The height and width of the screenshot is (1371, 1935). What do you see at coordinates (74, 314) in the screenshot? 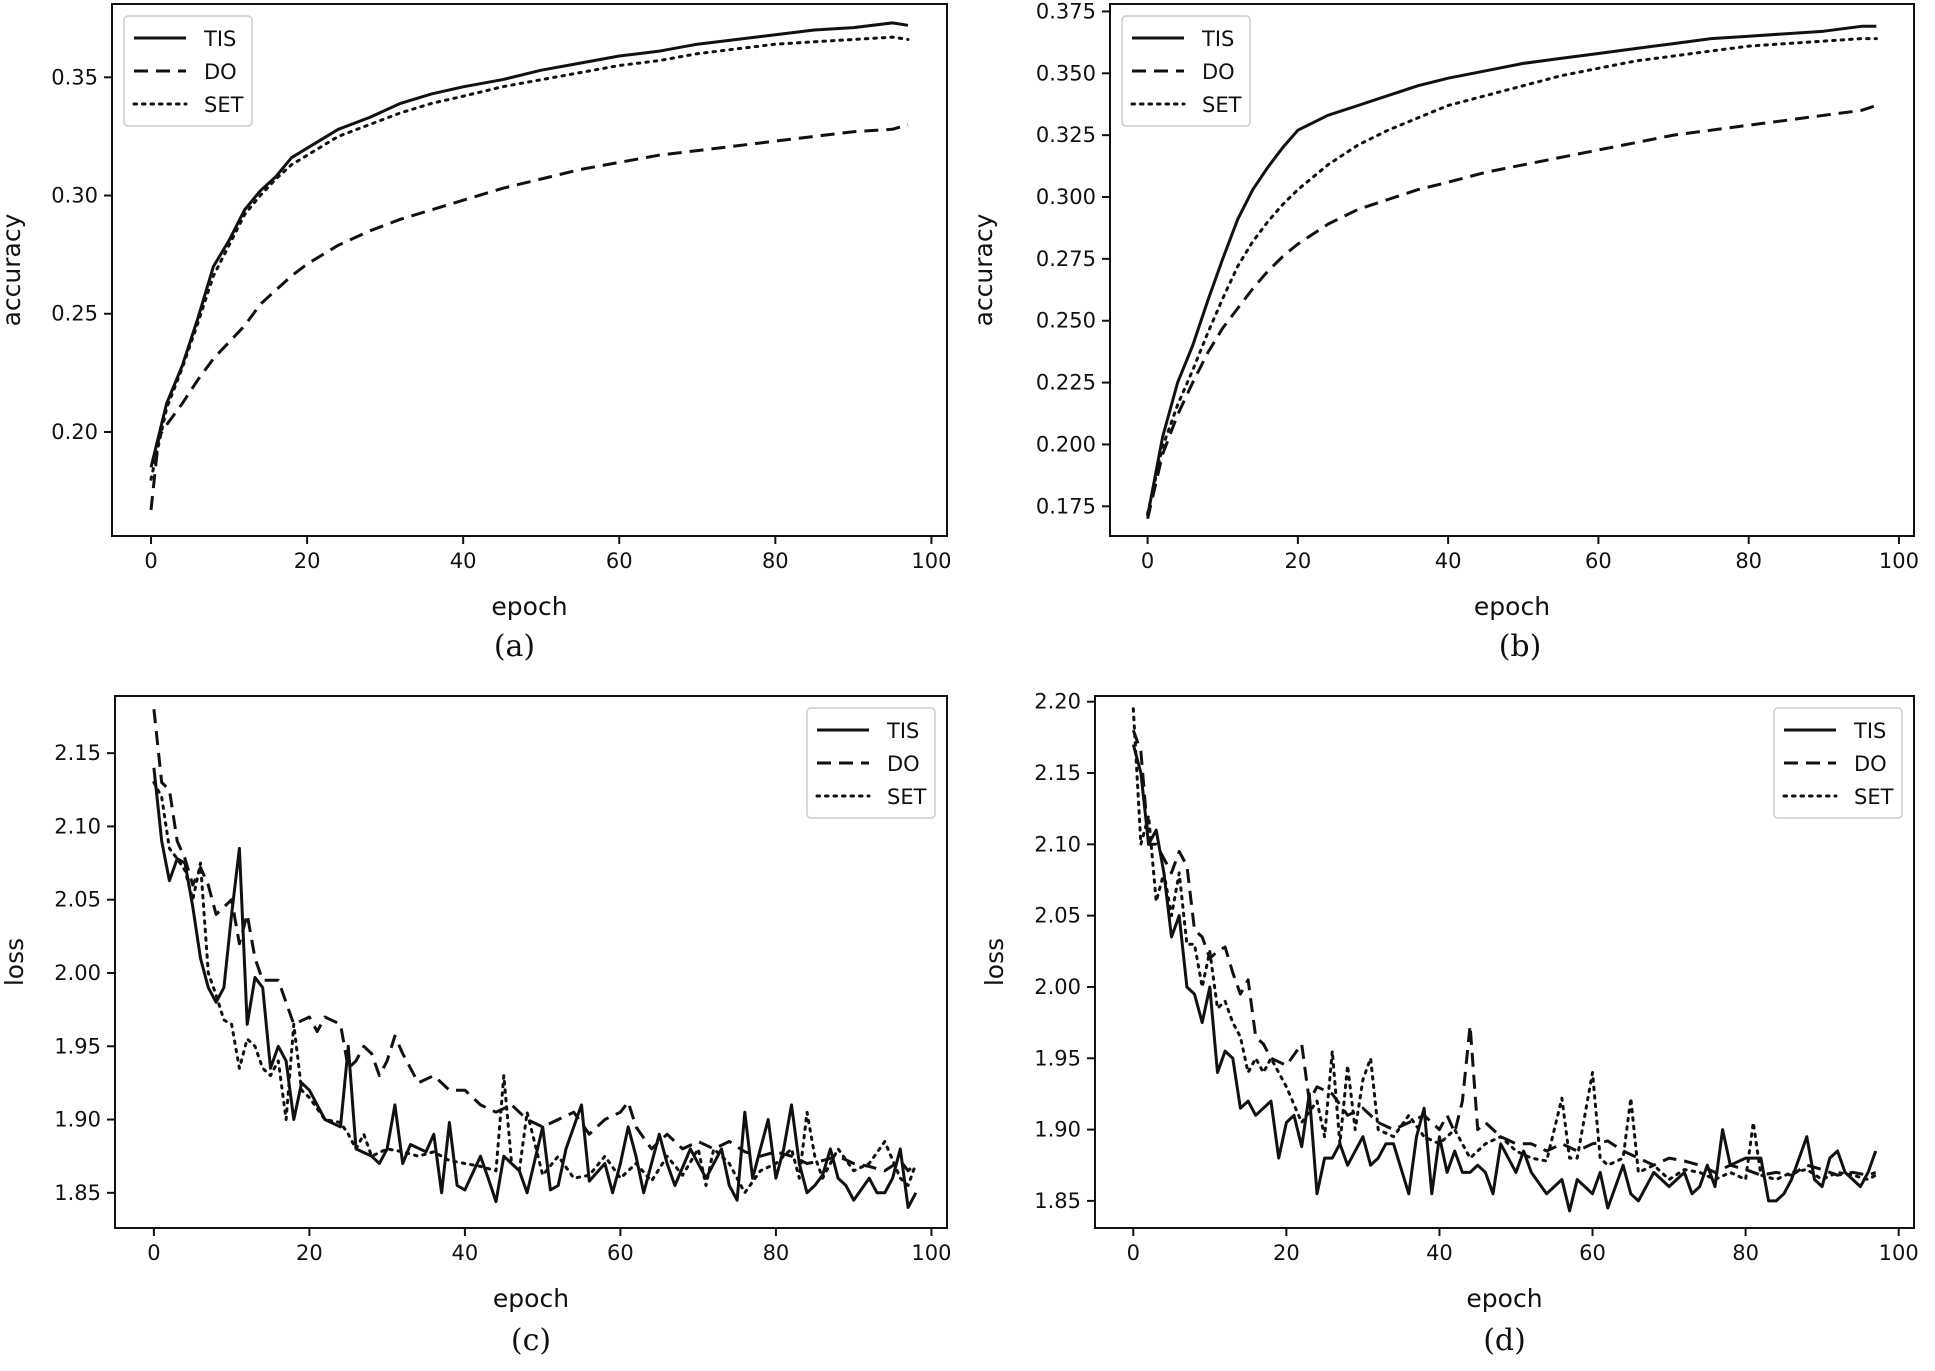
I see `y-tick-label: 0.25` at bounding box center [74, 314].